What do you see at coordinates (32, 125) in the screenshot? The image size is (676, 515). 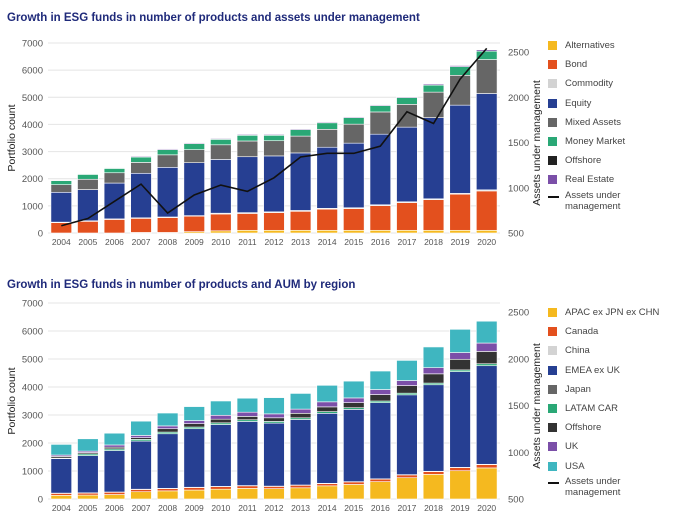 I see `y-tick-label: 4000` at bounding box center [32, 125].